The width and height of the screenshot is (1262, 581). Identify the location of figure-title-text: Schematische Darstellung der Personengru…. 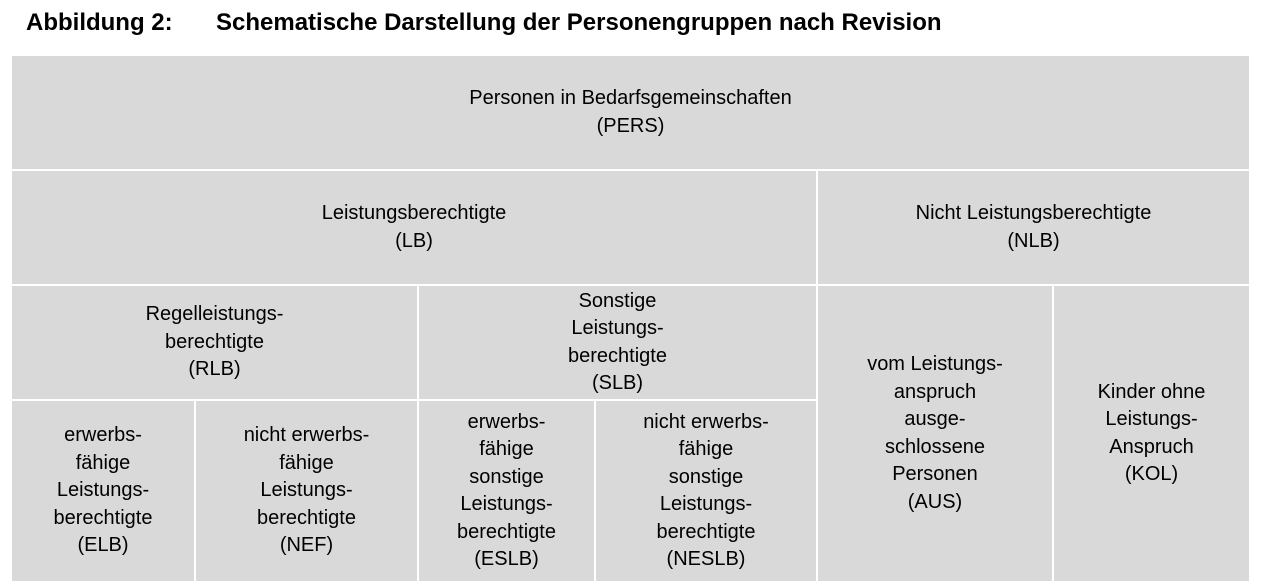
(579, 22).